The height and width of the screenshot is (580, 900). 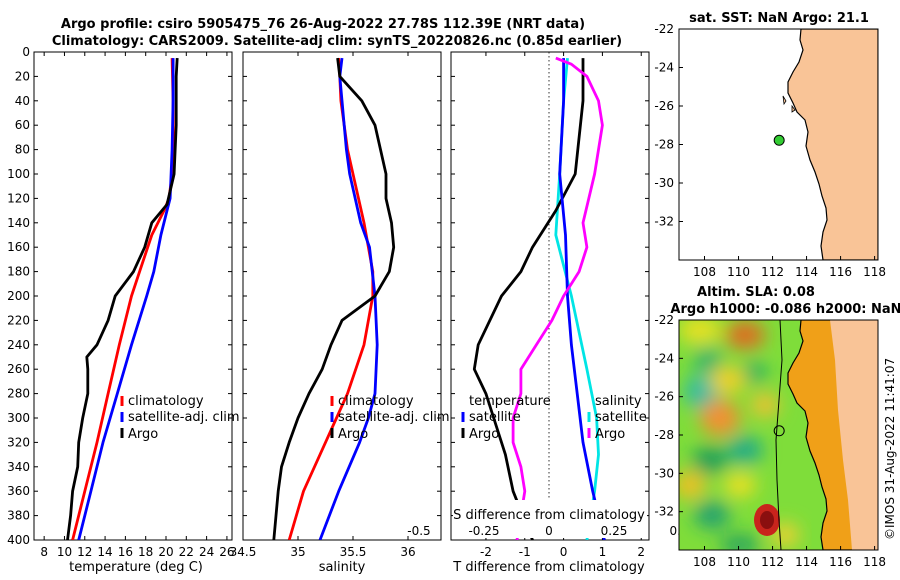 I want to click on legend-argo-salinity: Argo, so click(x=610, y=434).